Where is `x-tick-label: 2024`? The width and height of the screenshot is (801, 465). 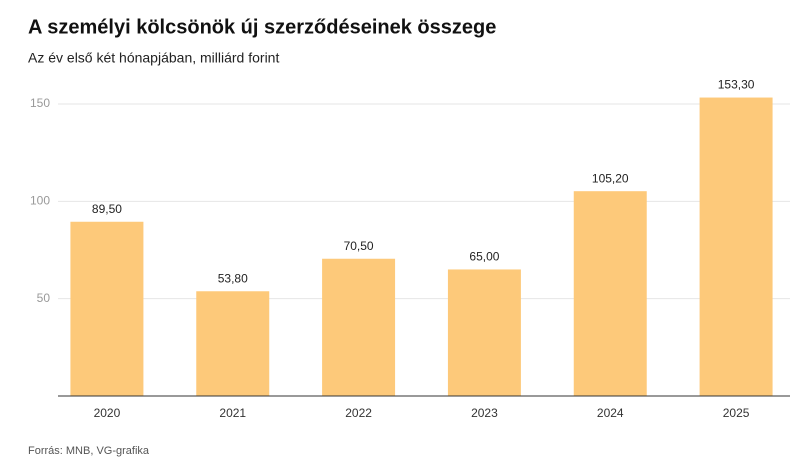
x-tick-label: 2024 is located at coordinates (610, 413).